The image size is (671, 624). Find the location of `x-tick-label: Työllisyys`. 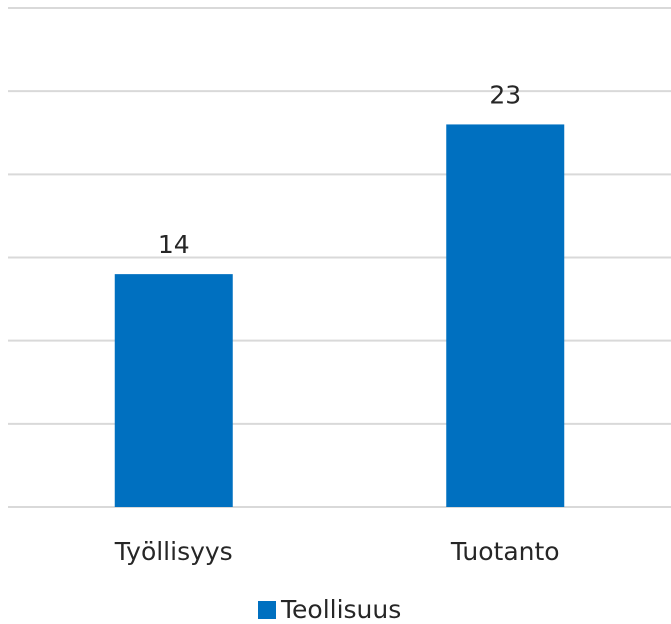

x-tick-label: Työllisyys is located at coordinates (173, 551).